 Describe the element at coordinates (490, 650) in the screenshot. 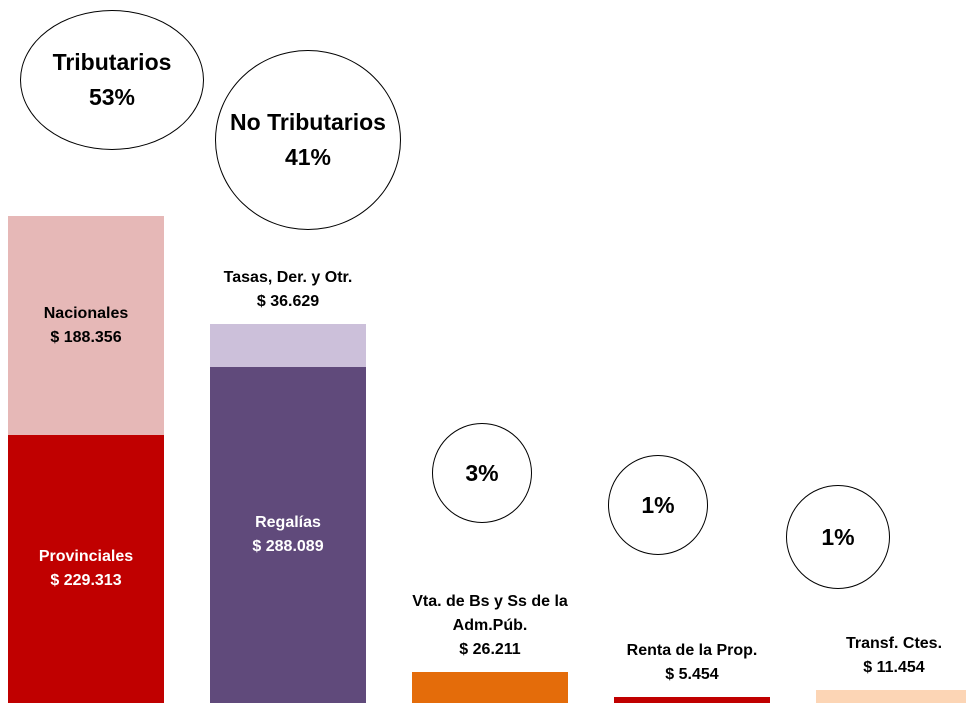

I see `segment-value: $ 26.211` at that location.